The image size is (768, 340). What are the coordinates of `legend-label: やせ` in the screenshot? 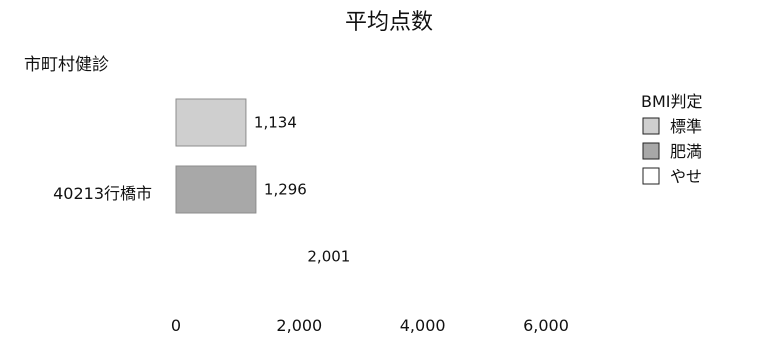 It's located at (686, 176).